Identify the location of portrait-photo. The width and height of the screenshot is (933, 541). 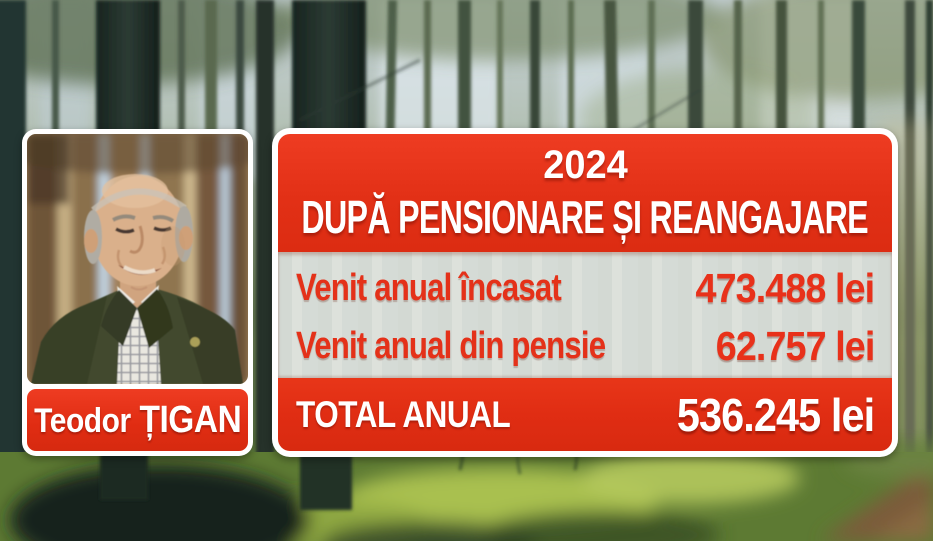
(137, 259).